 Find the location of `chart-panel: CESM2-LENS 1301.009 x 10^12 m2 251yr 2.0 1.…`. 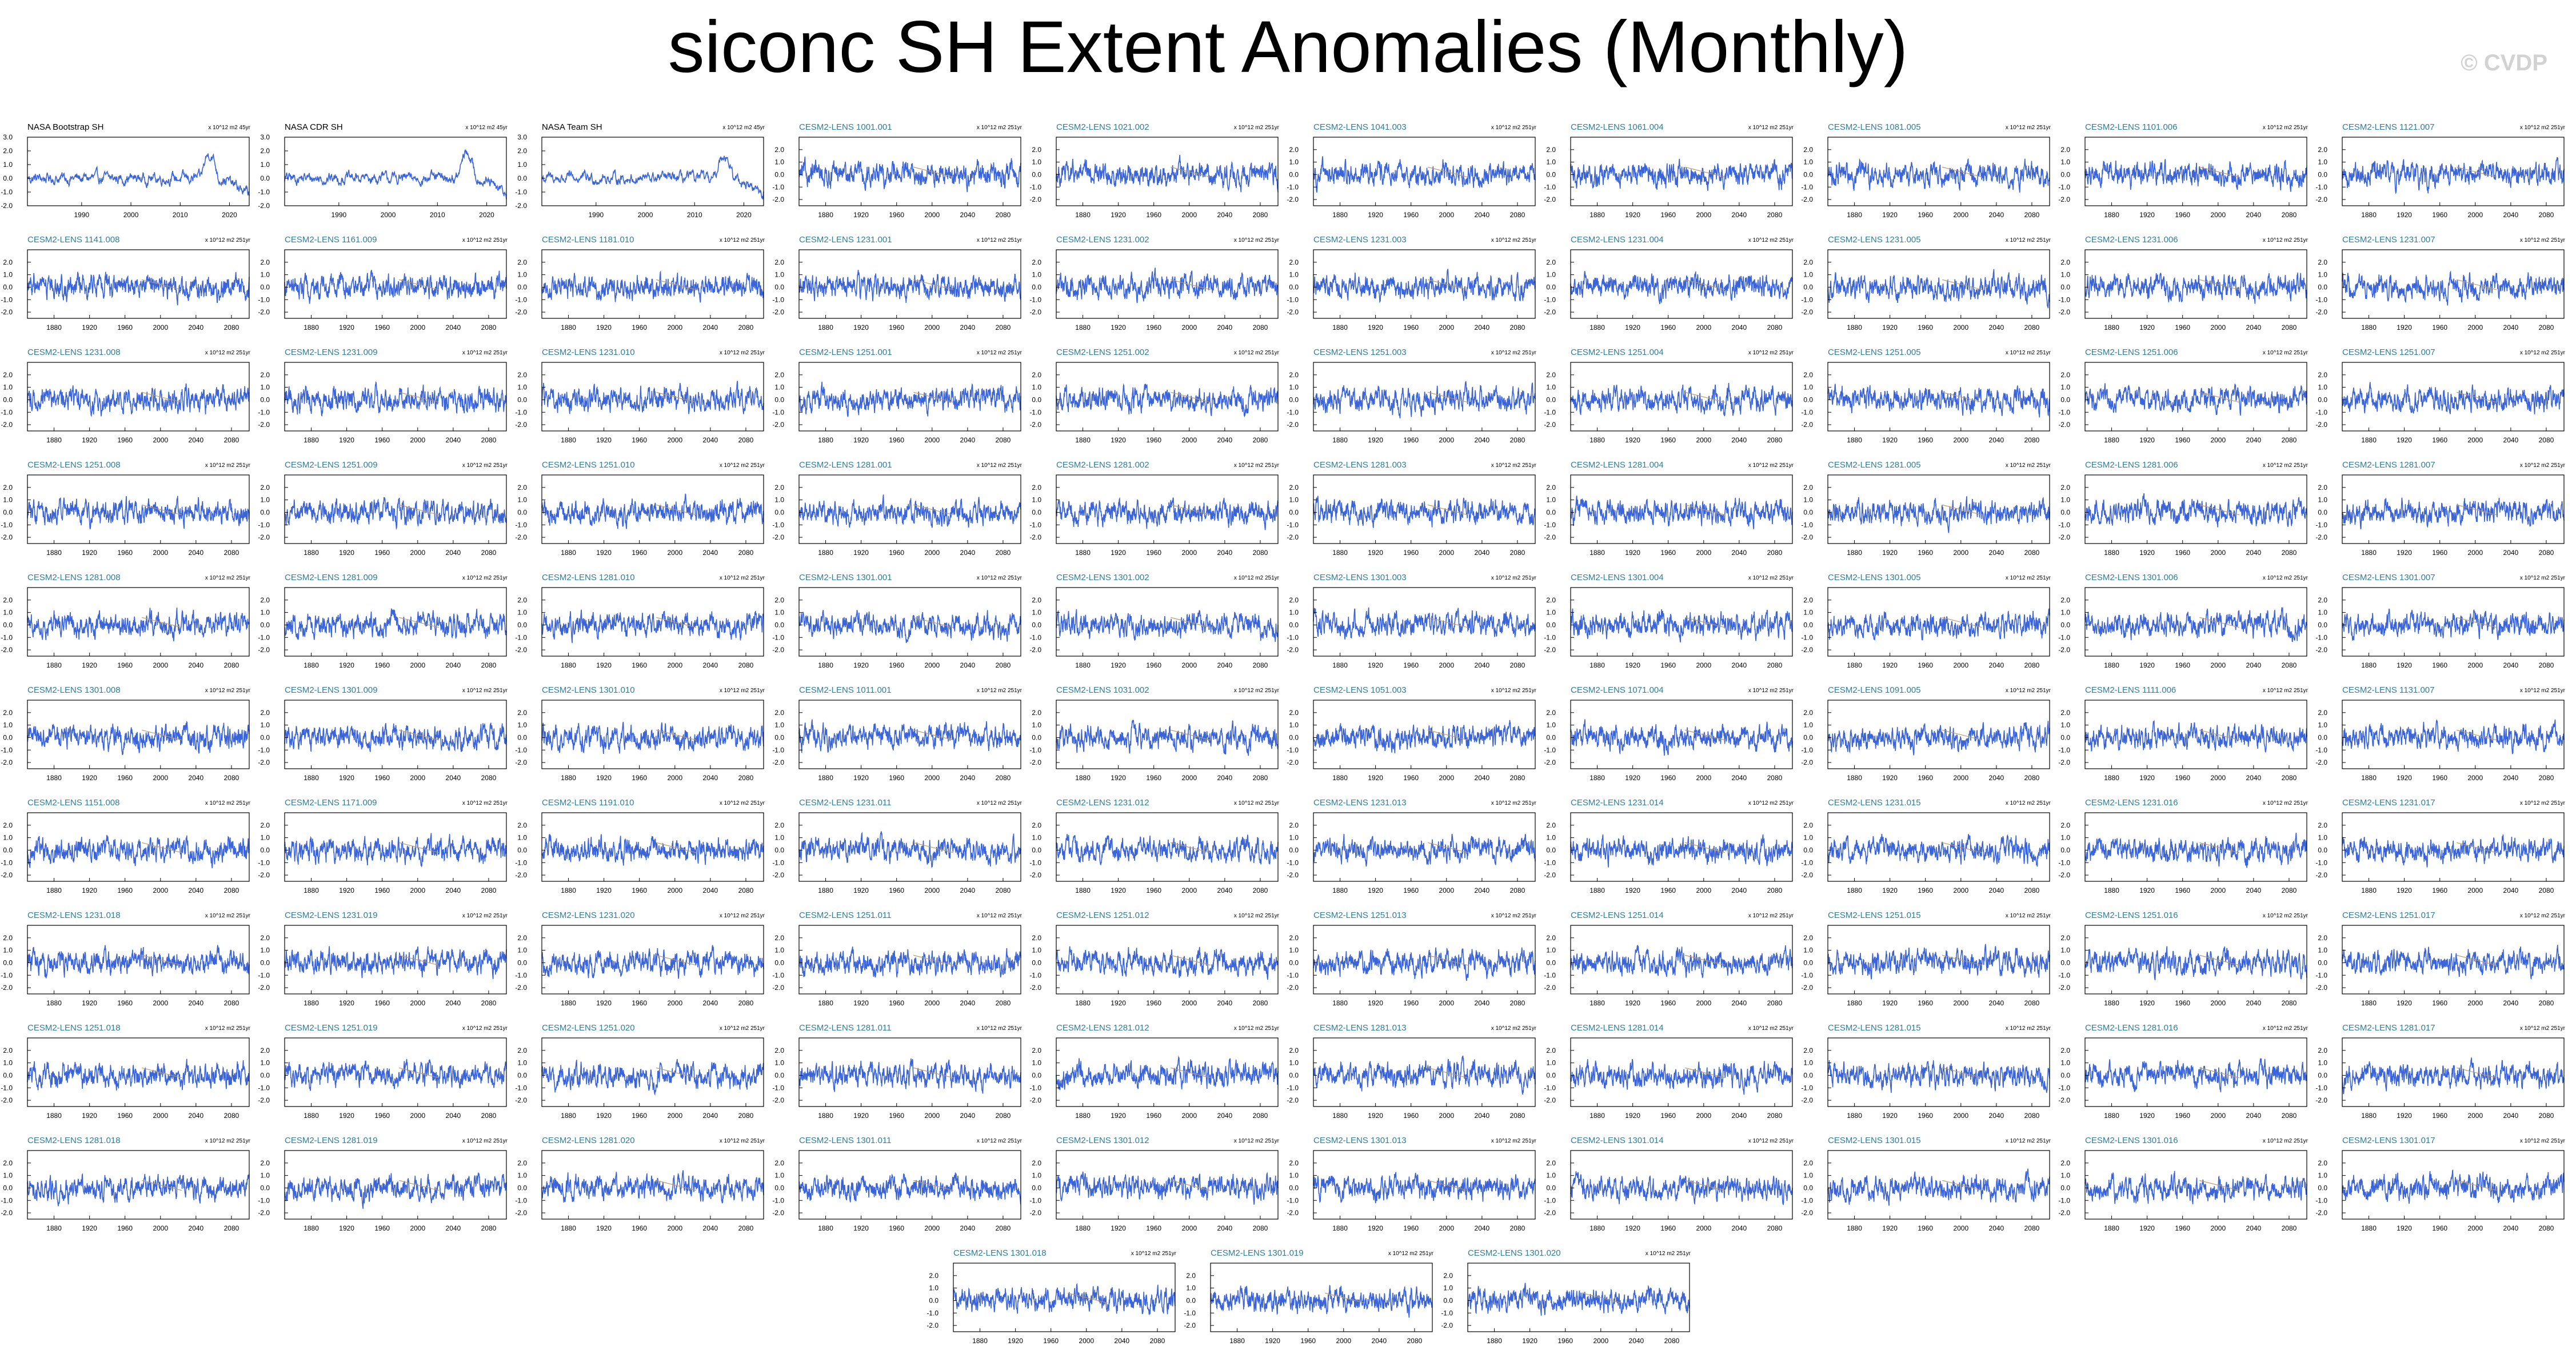

chart-panel: CESM2-LENS 1301.009 x 10^12 m2 251yr 2.0 1.… is located at coordinates (385, 739).